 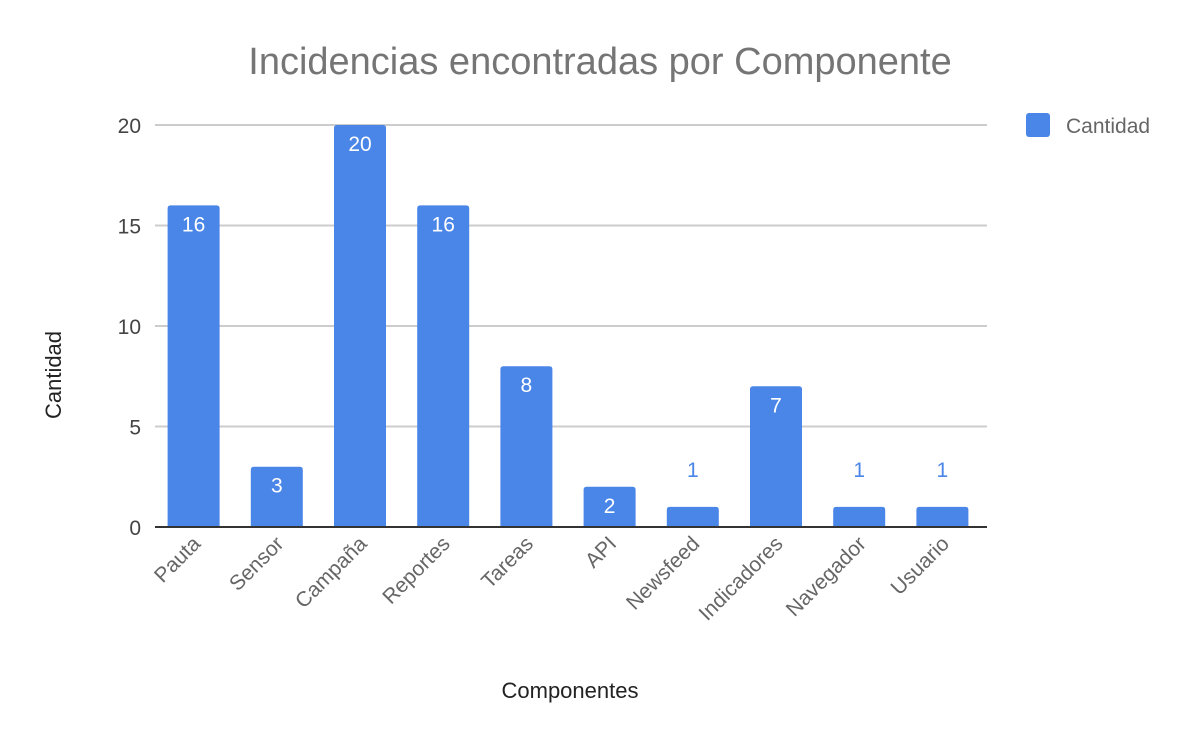 I want to click on x-tick-label: Campaña, so click(x=331, y=572).